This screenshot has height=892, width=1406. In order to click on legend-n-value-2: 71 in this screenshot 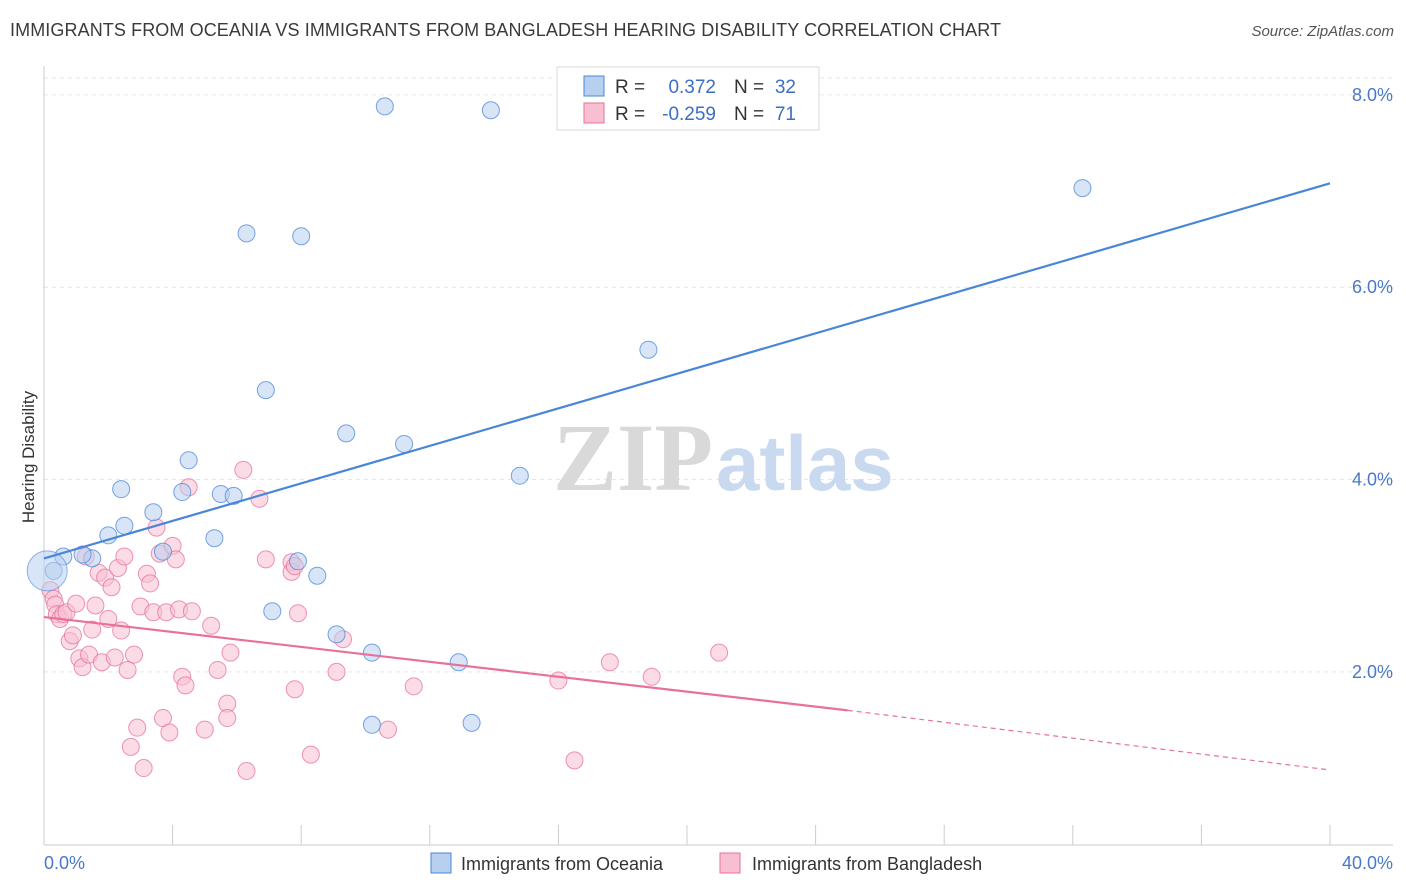, I will do `click(785, 114)`.